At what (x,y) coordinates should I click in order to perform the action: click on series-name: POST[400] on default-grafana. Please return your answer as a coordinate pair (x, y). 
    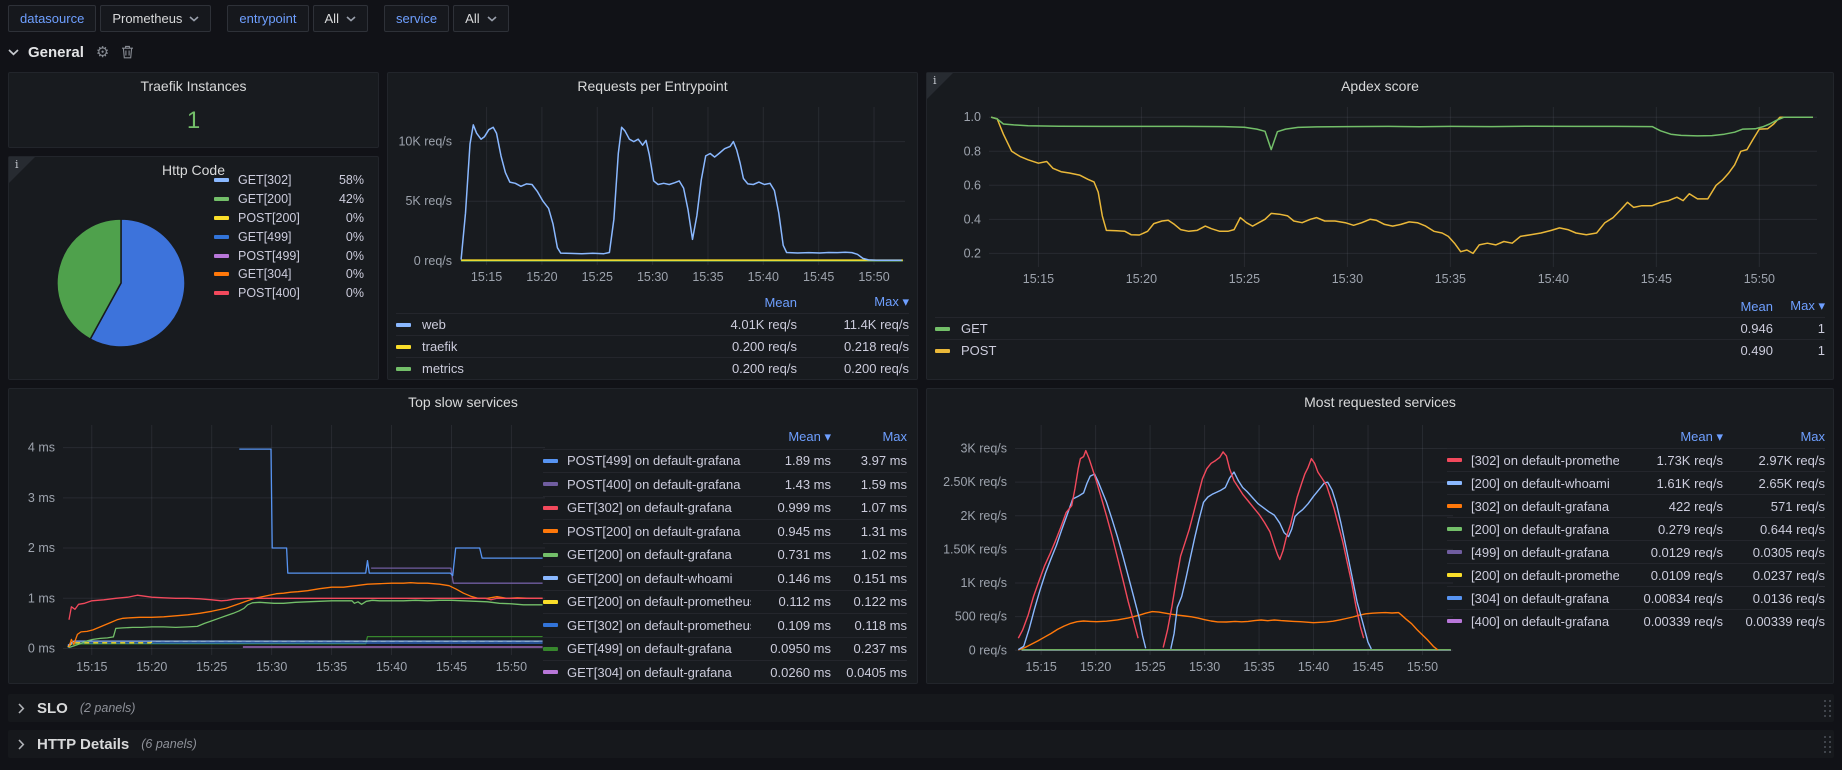
    Looking at the image, I should click on (654, 484).